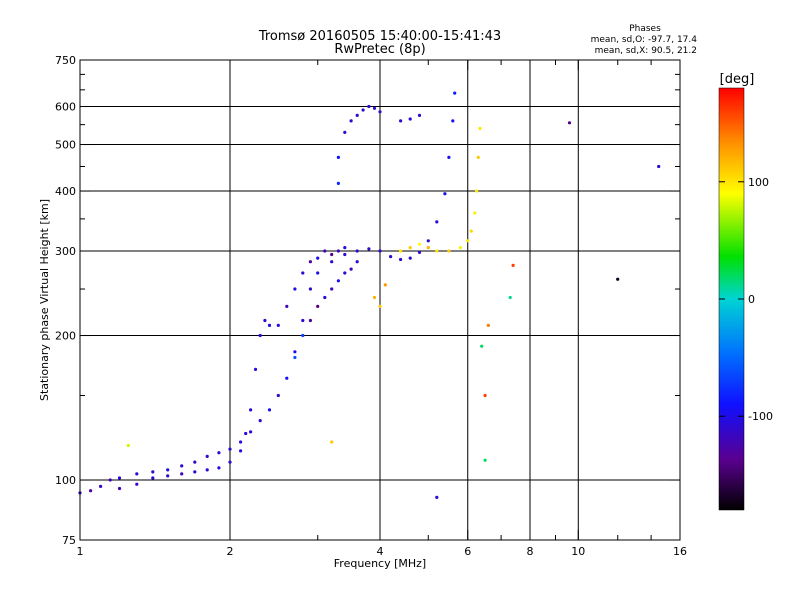 The height and width of the screenshot is (600, 800). I want to click on y-axis-label: Stationary phase Virtual Height [km], so click(44, 300).